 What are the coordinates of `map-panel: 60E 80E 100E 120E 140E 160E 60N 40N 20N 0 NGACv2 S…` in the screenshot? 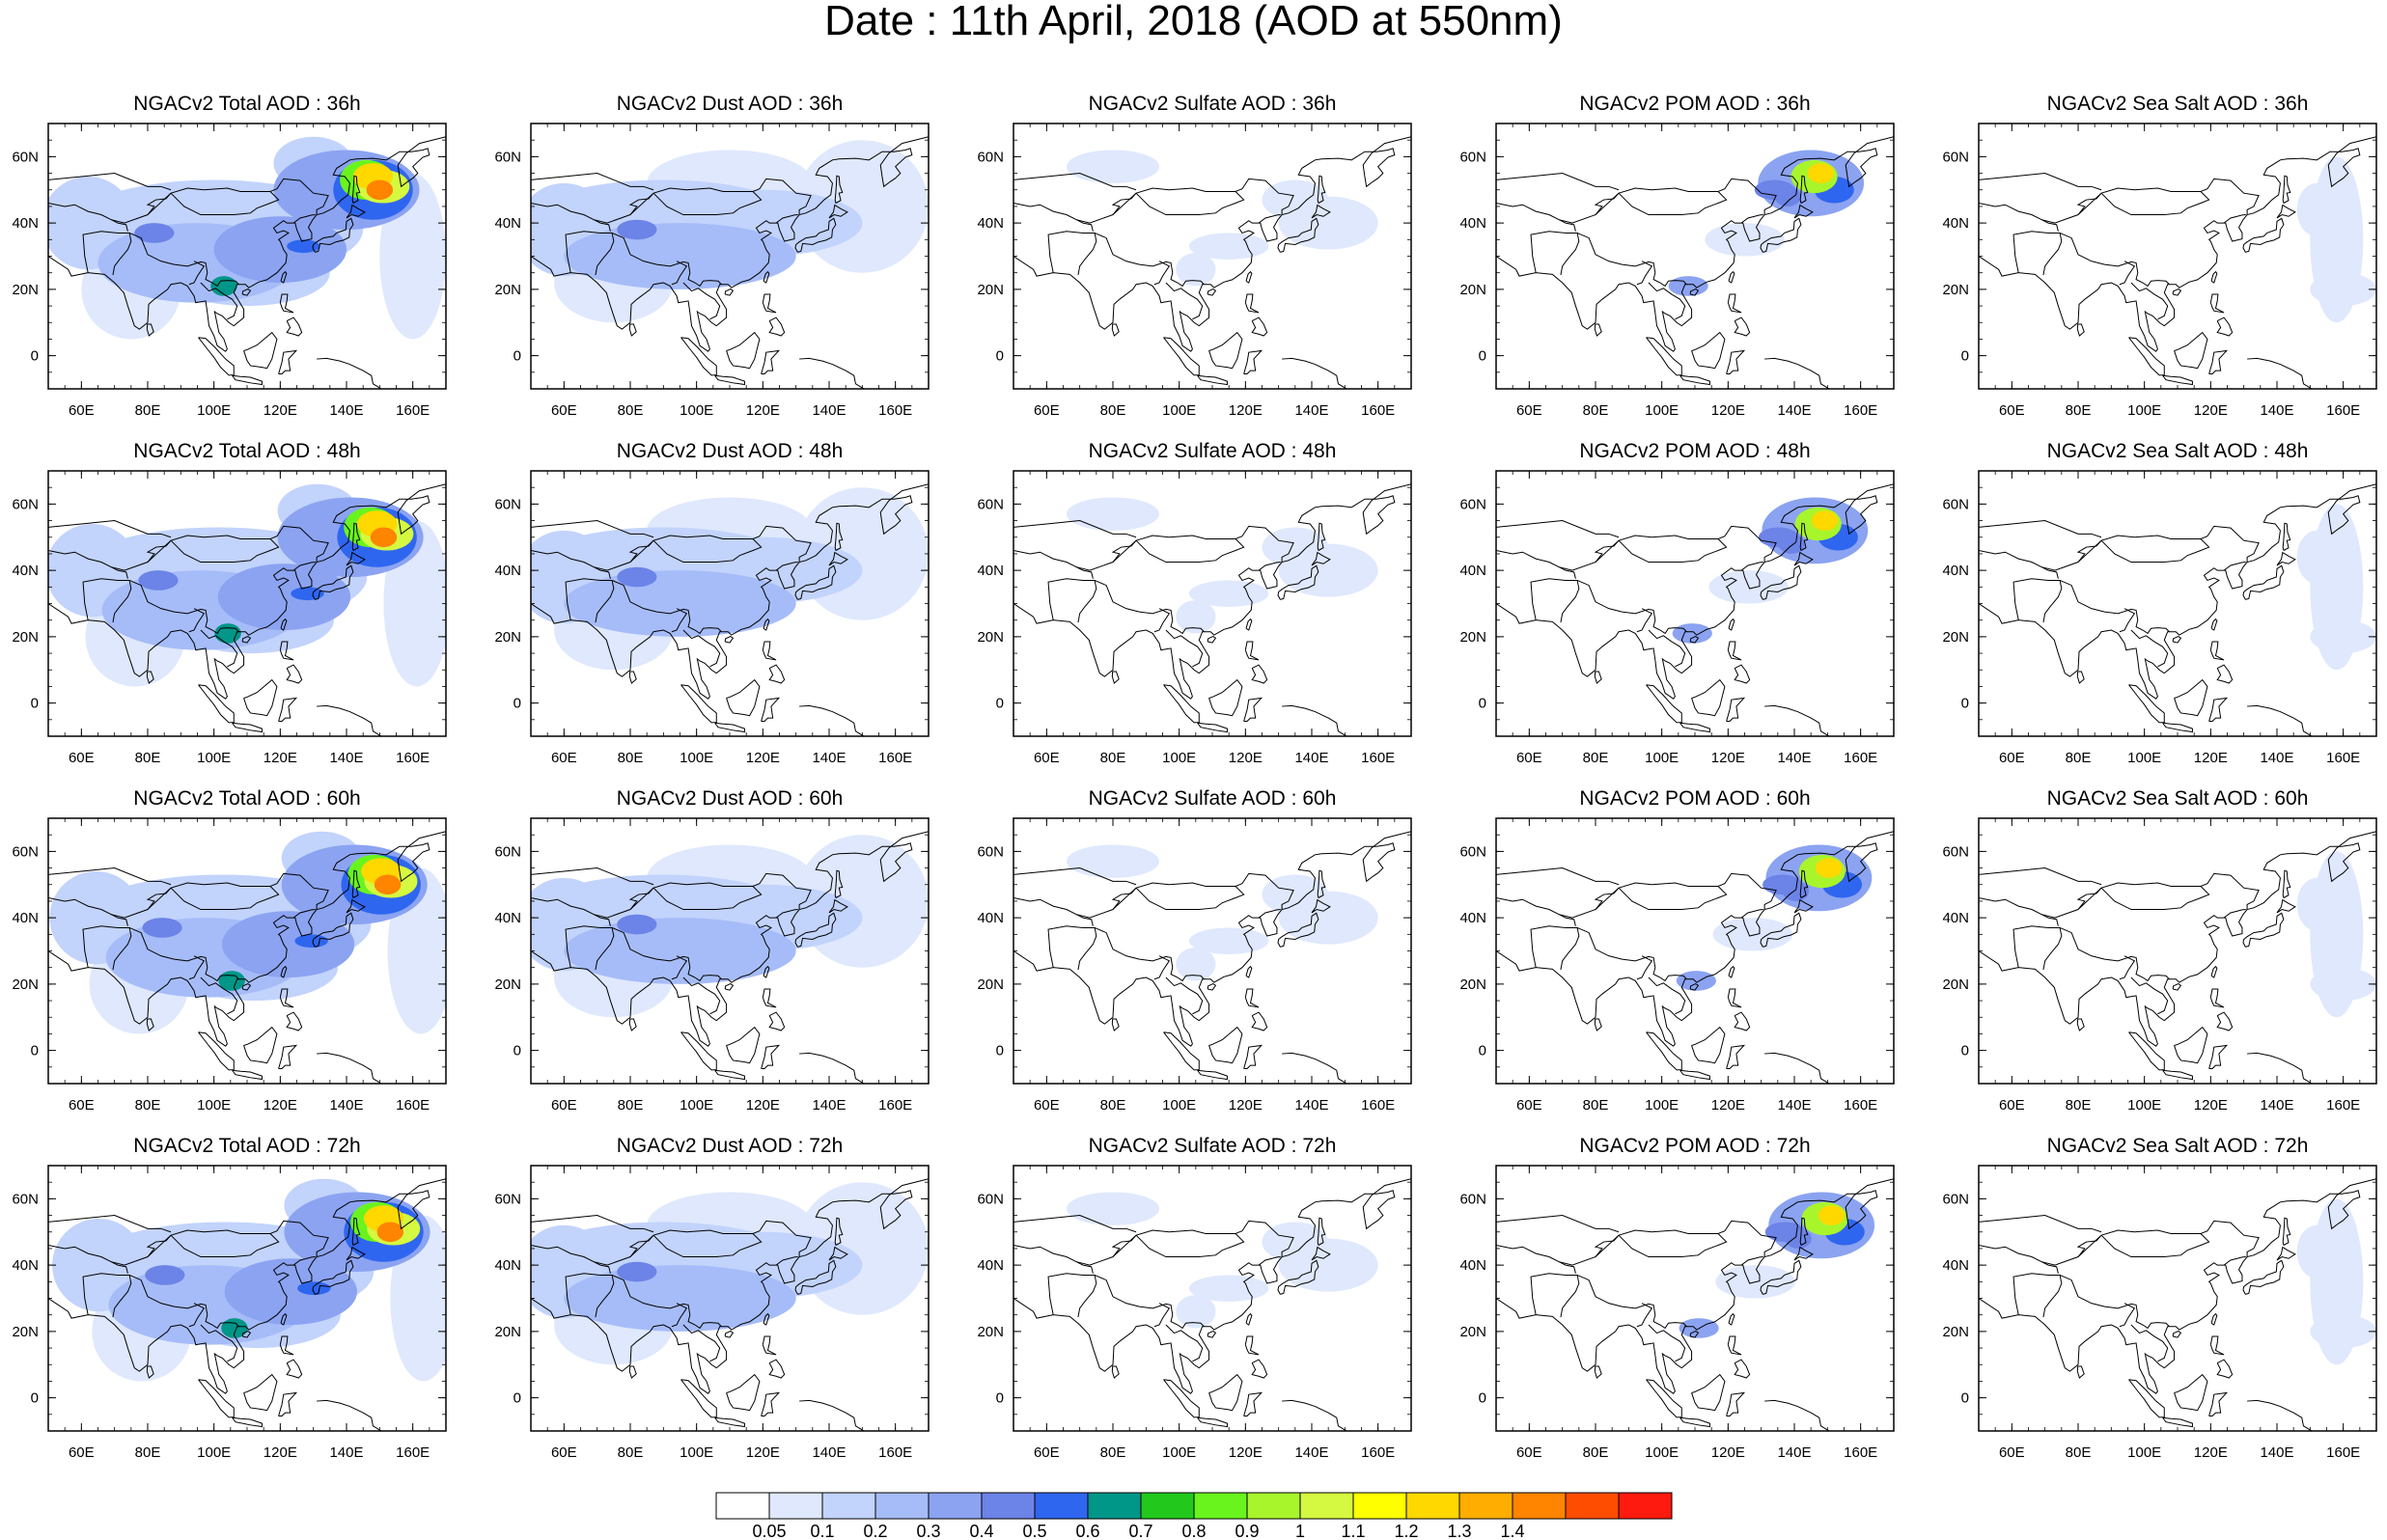 It's located at (2159, 1298).